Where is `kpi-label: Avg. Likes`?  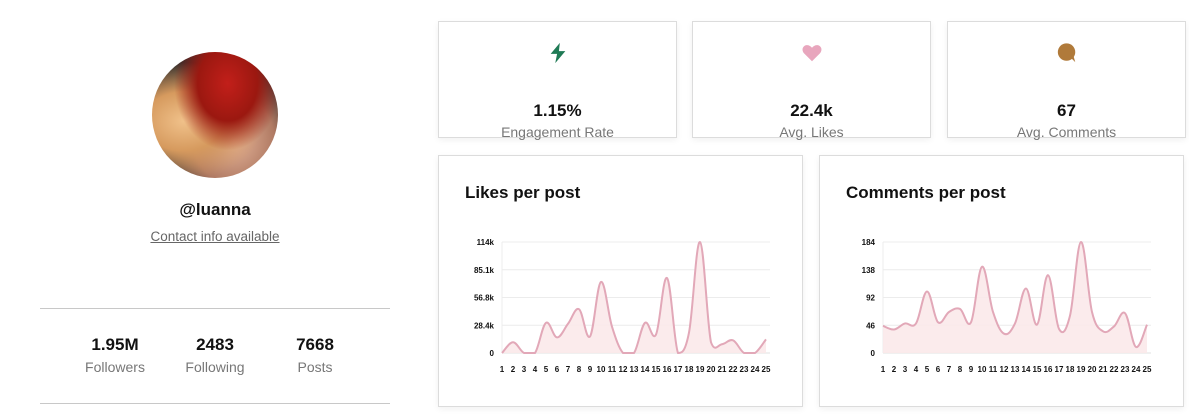
kpi-label: Avg. Likes is located at coordinates (811, 132).